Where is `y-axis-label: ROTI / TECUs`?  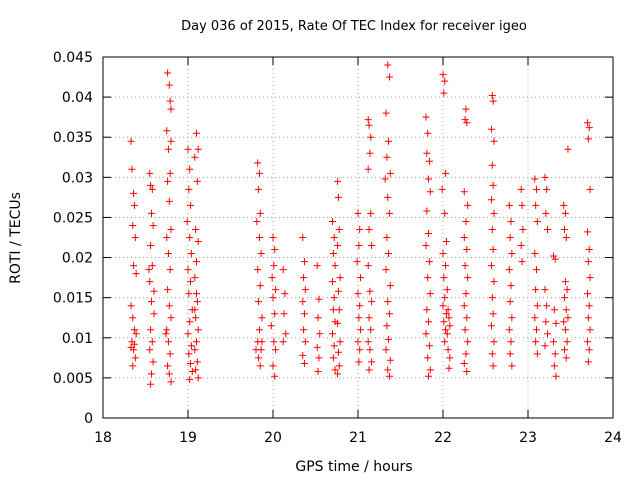
y-axis-label: ROTI / TECUs is located at coordinates (16, 238).